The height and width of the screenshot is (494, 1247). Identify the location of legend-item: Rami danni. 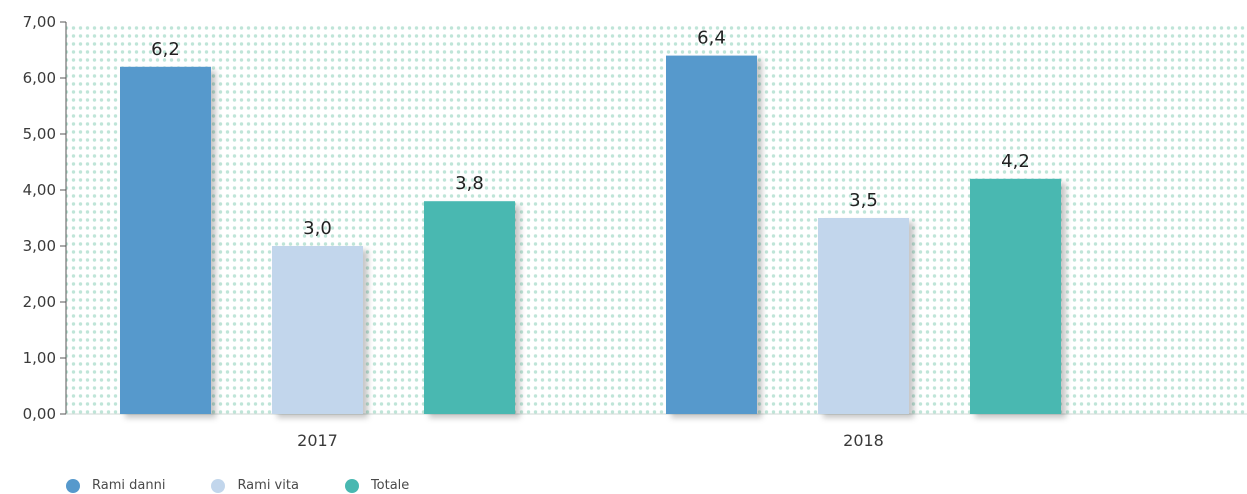
(115, 485).